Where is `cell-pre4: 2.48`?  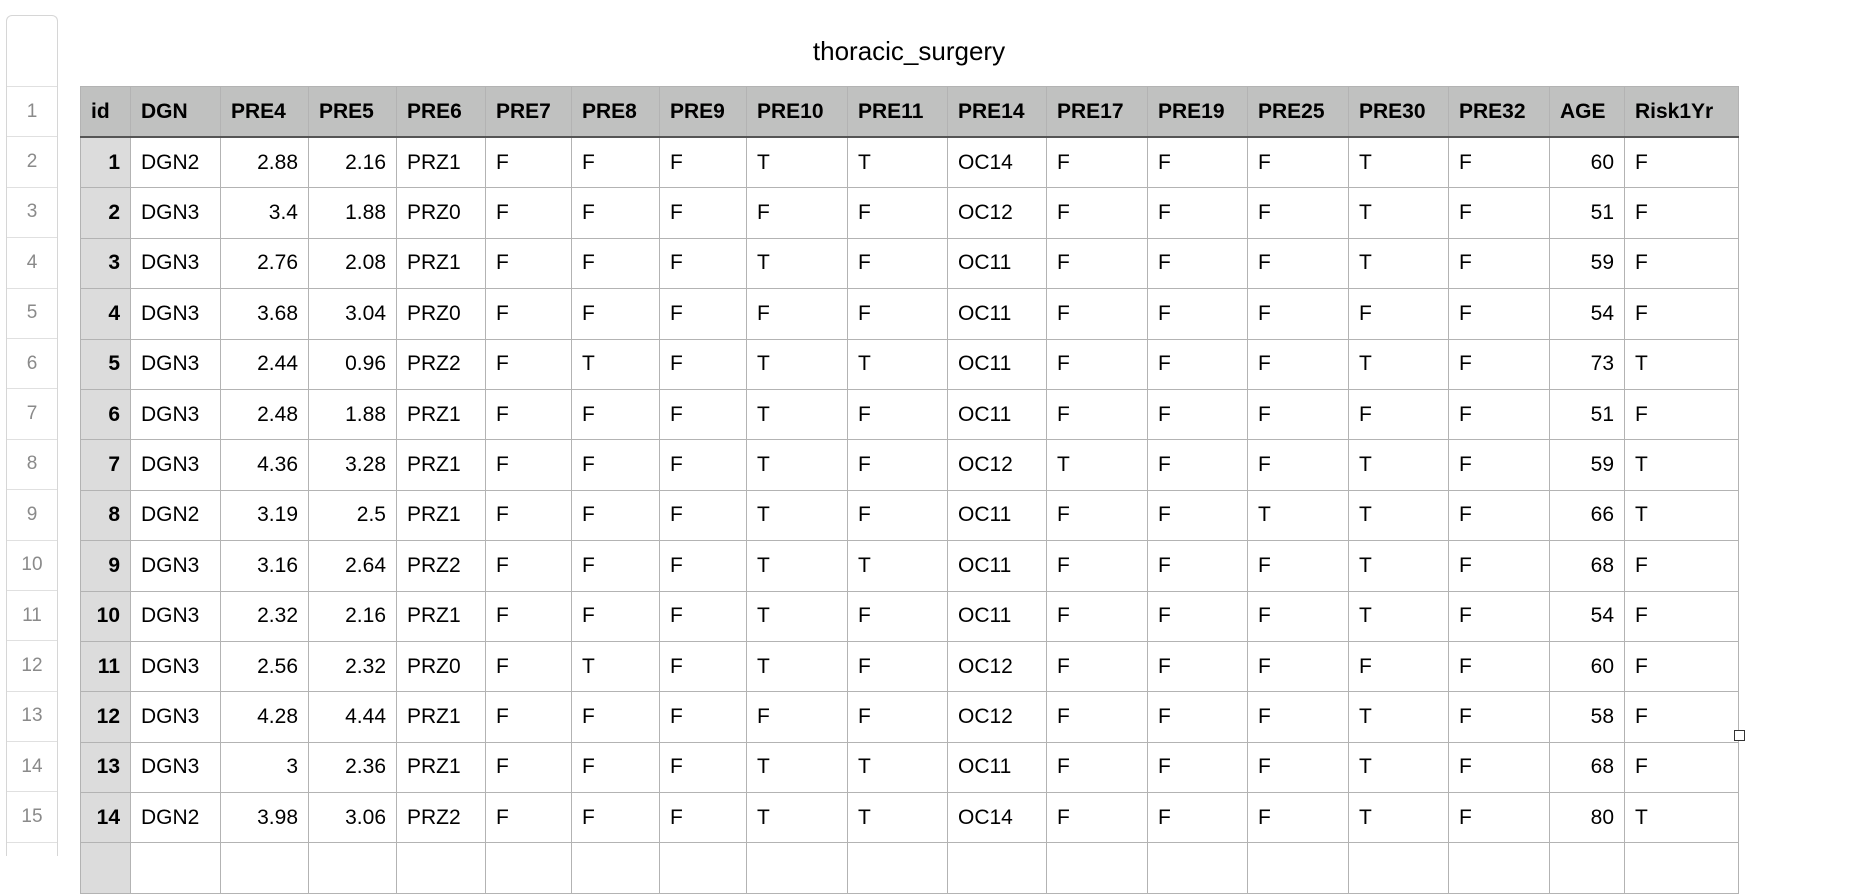
cell-pre4: 2.48 is located at coordinates (264, 414).